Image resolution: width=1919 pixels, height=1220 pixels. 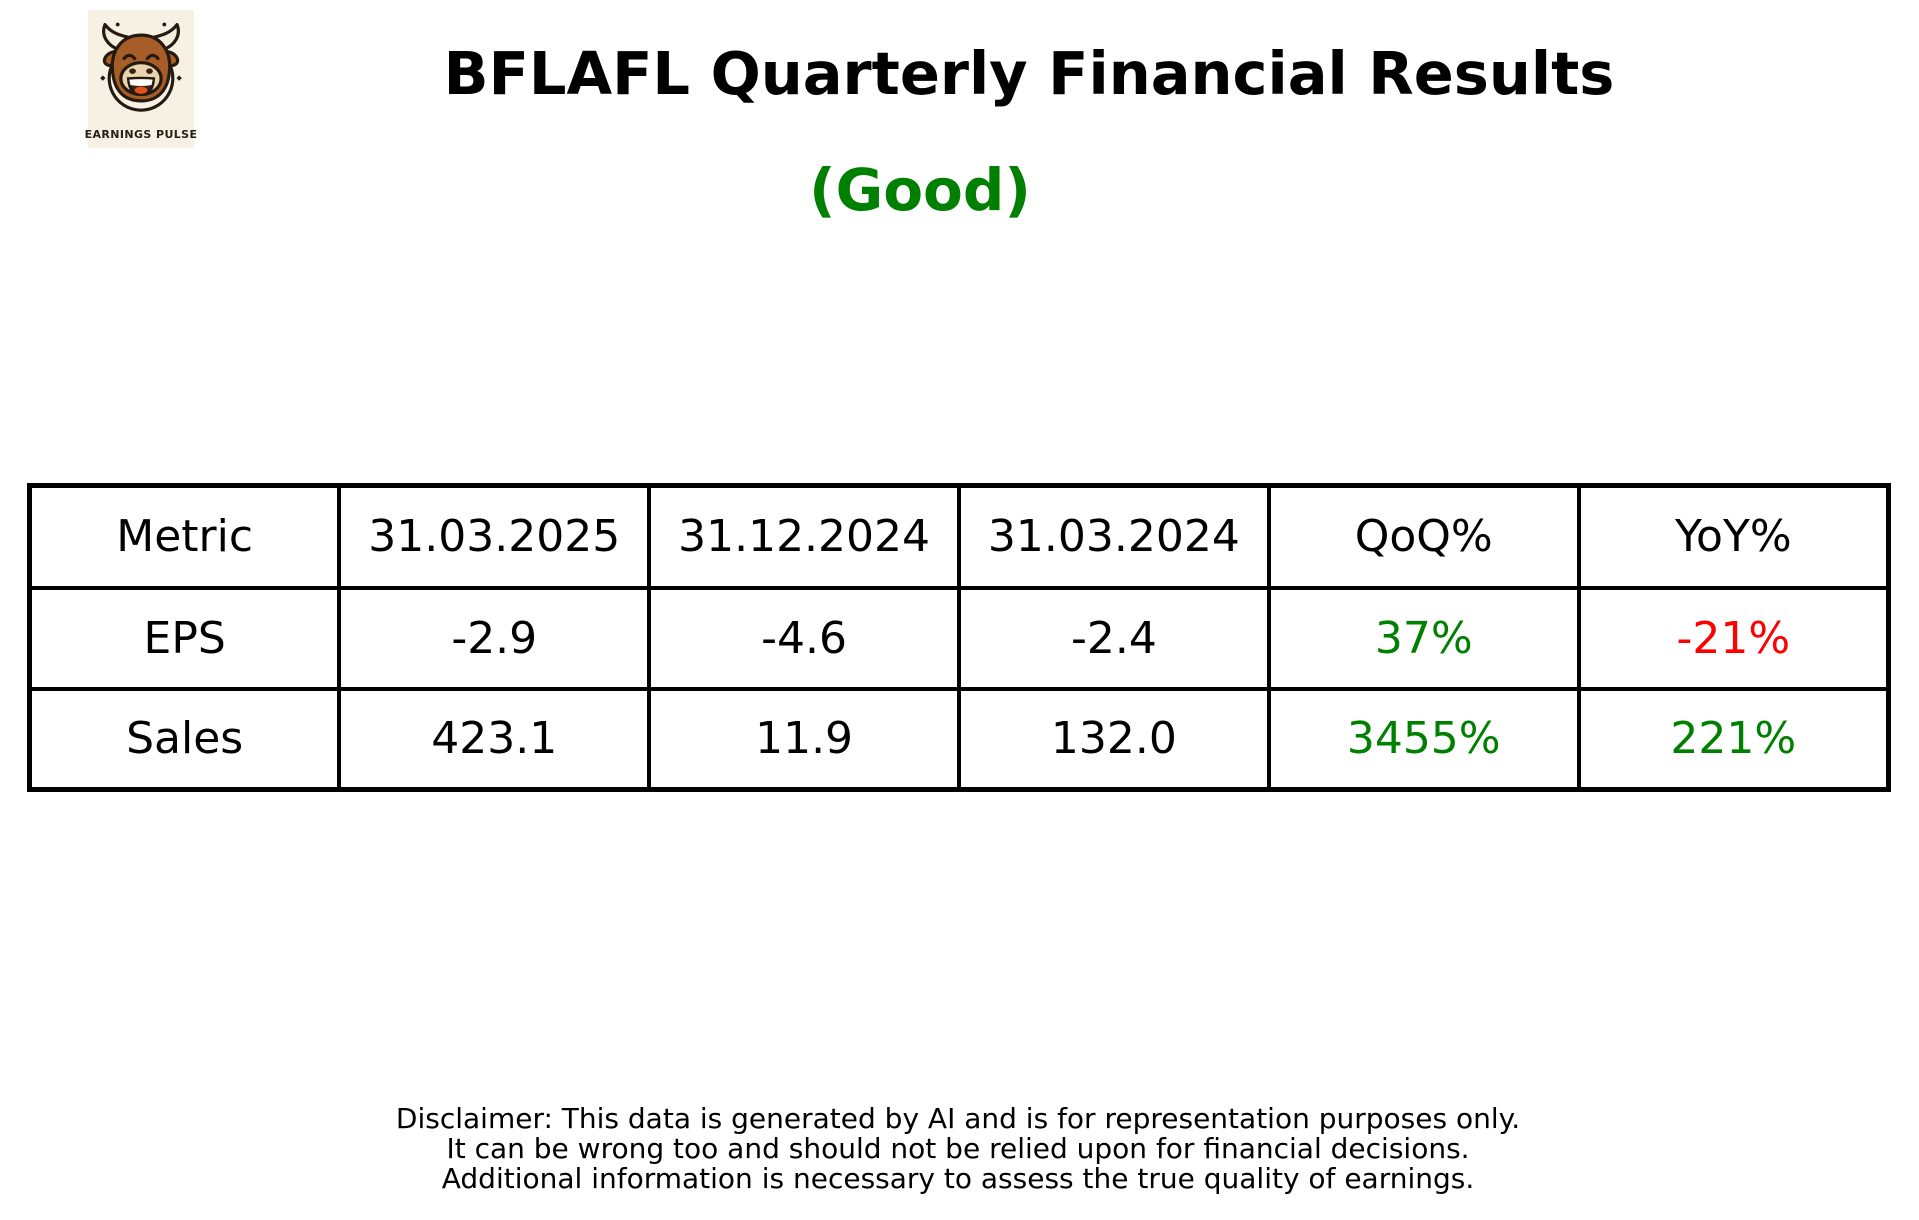 I want to click on sales-current-cell: 423.1, so click(x=494, y=739).